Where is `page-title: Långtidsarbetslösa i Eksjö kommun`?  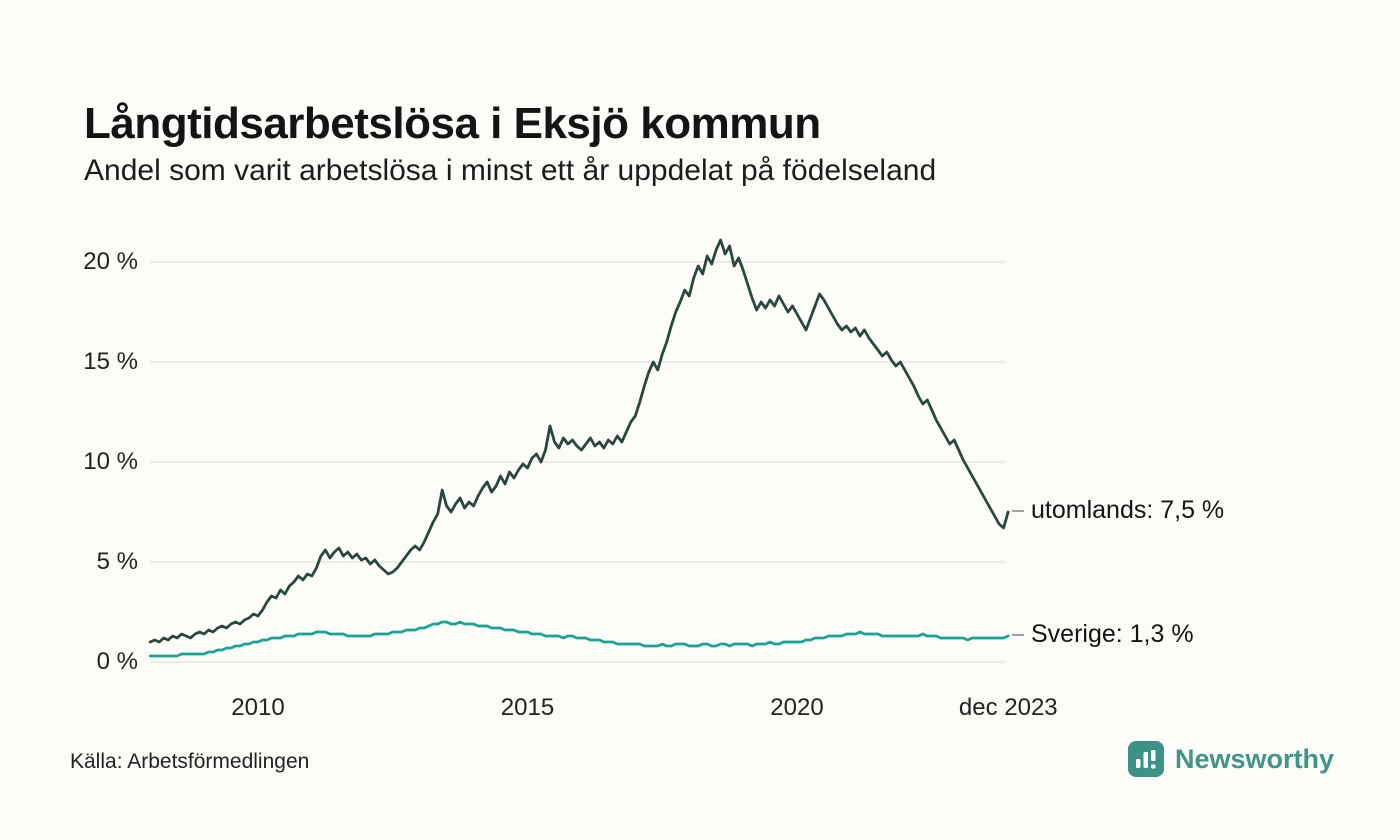 page-title: Långtidsarbetslösa i Eksjö kommun is located at coordinates (452, 124).